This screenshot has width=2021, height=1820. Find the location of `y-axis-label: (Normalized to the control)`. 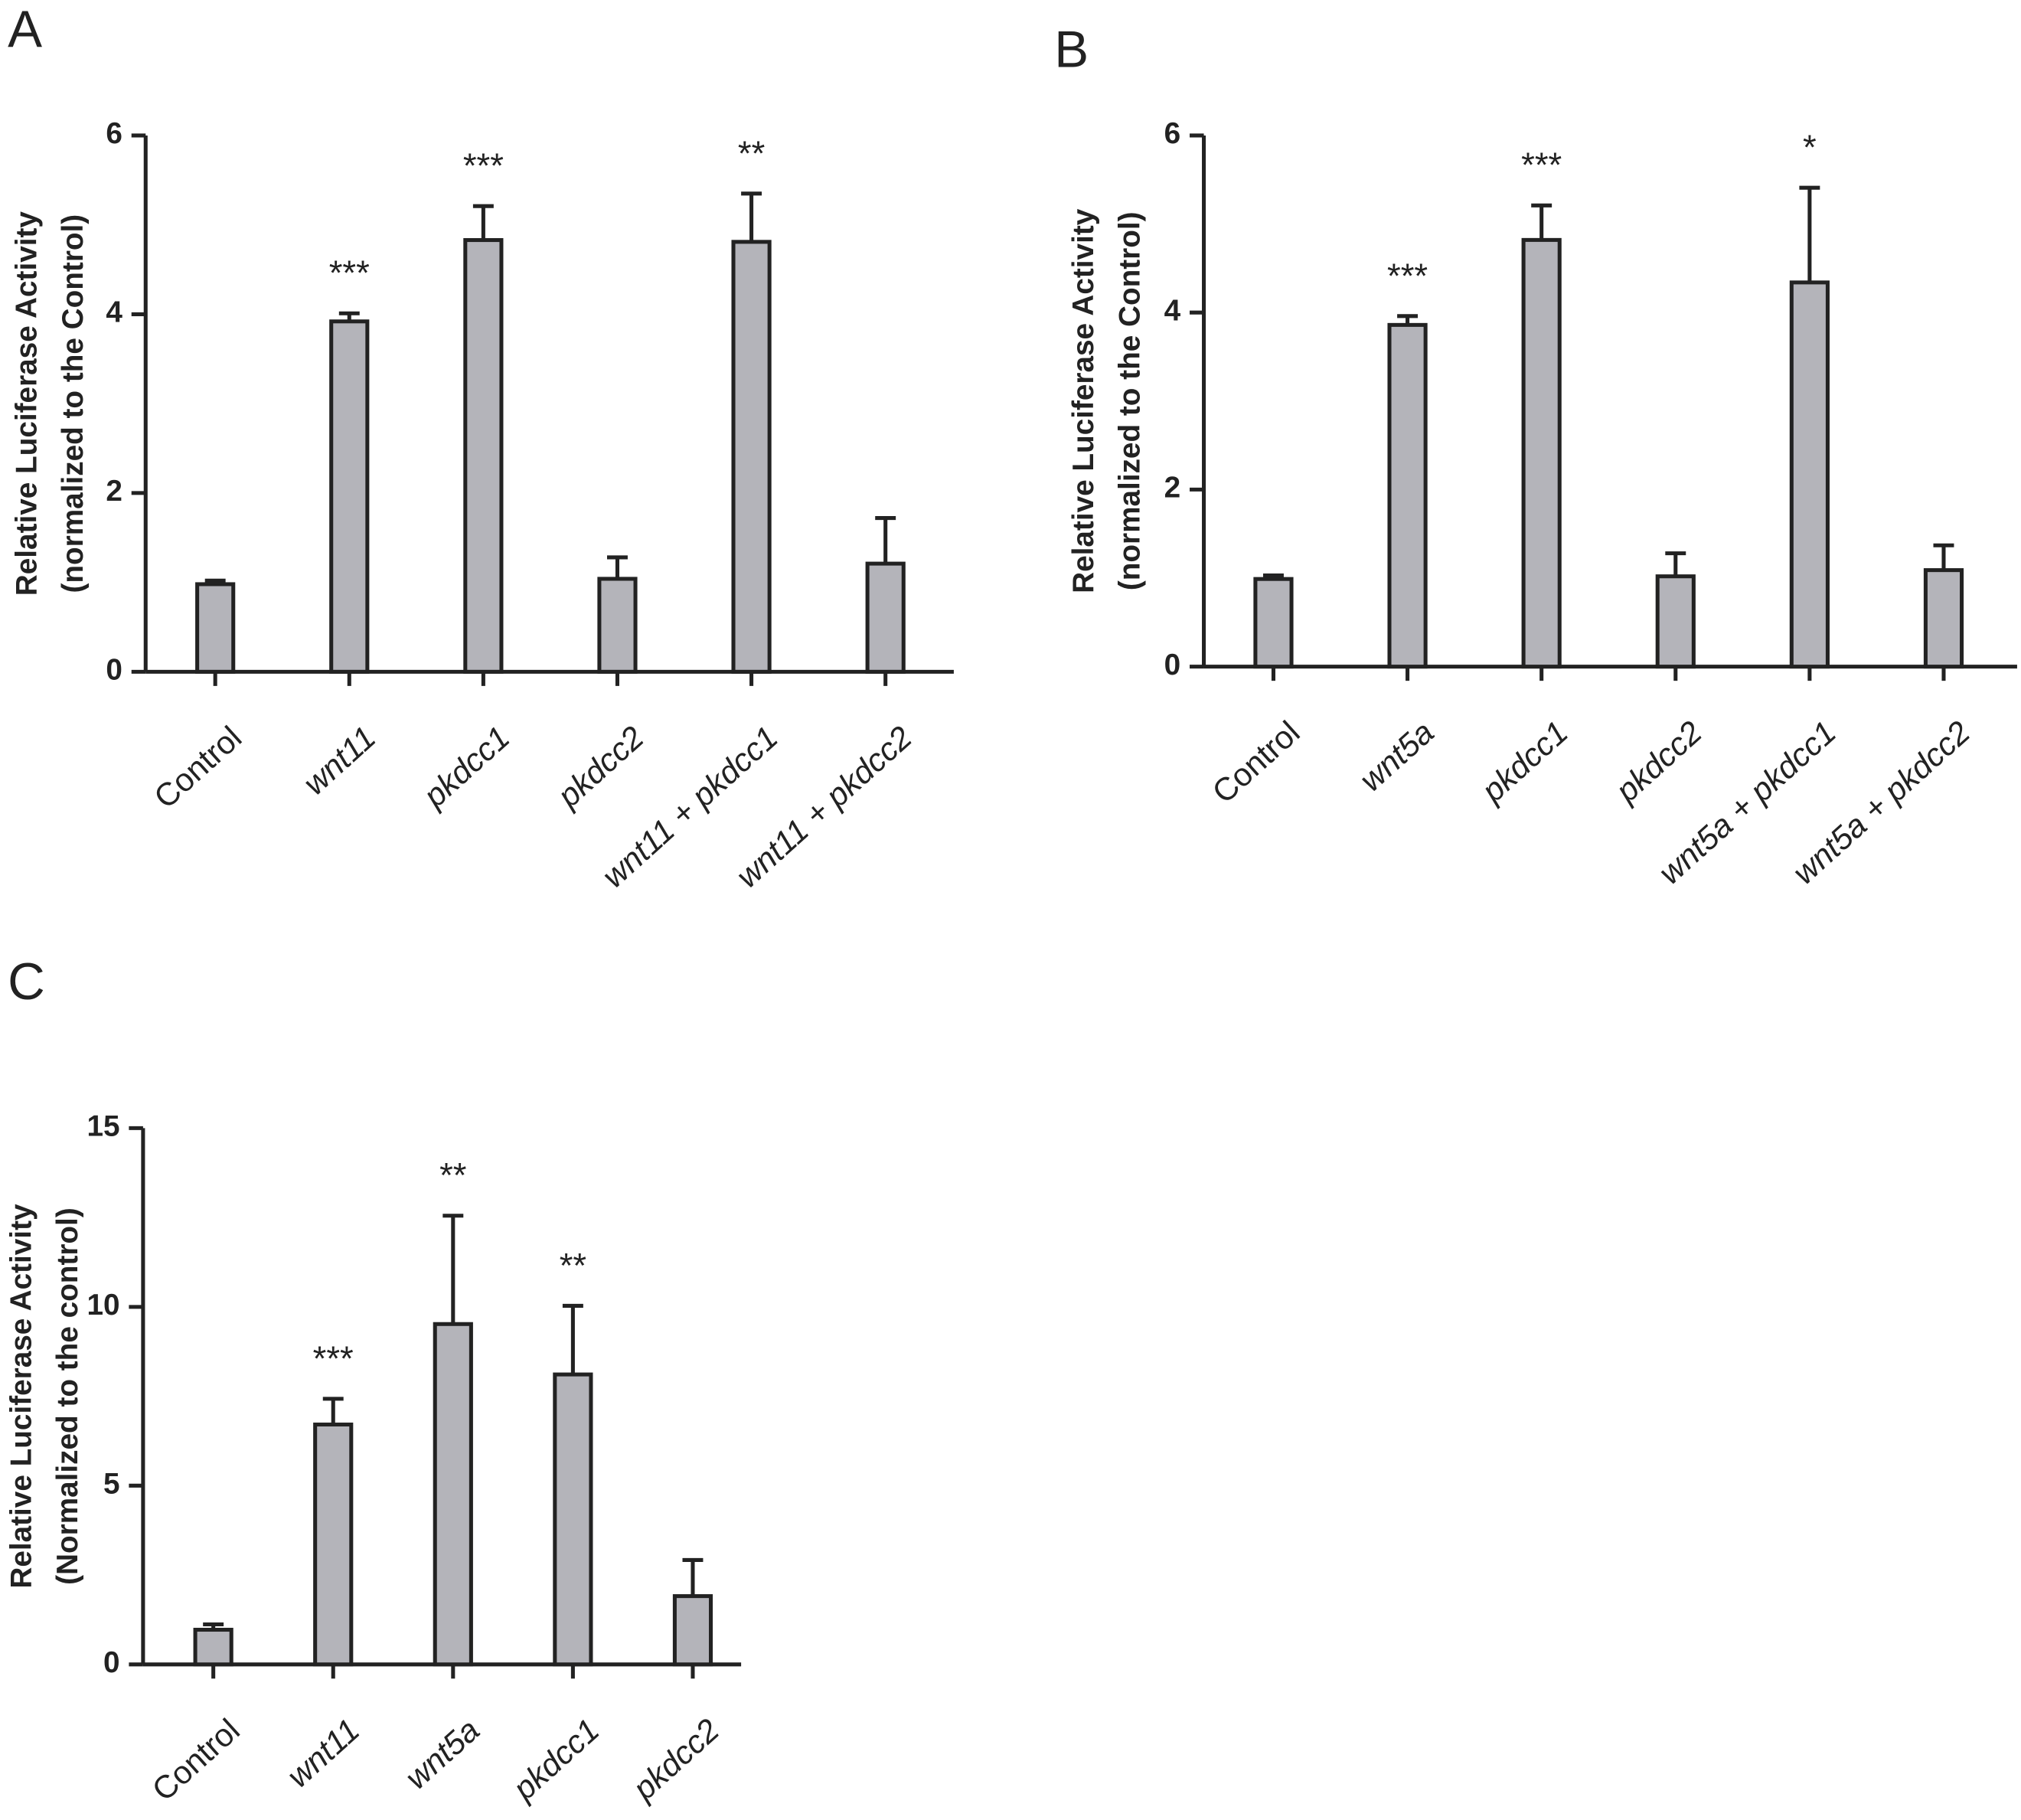

y-axis-label: (Normalized to the control) is located at coordinates (67, 1396).